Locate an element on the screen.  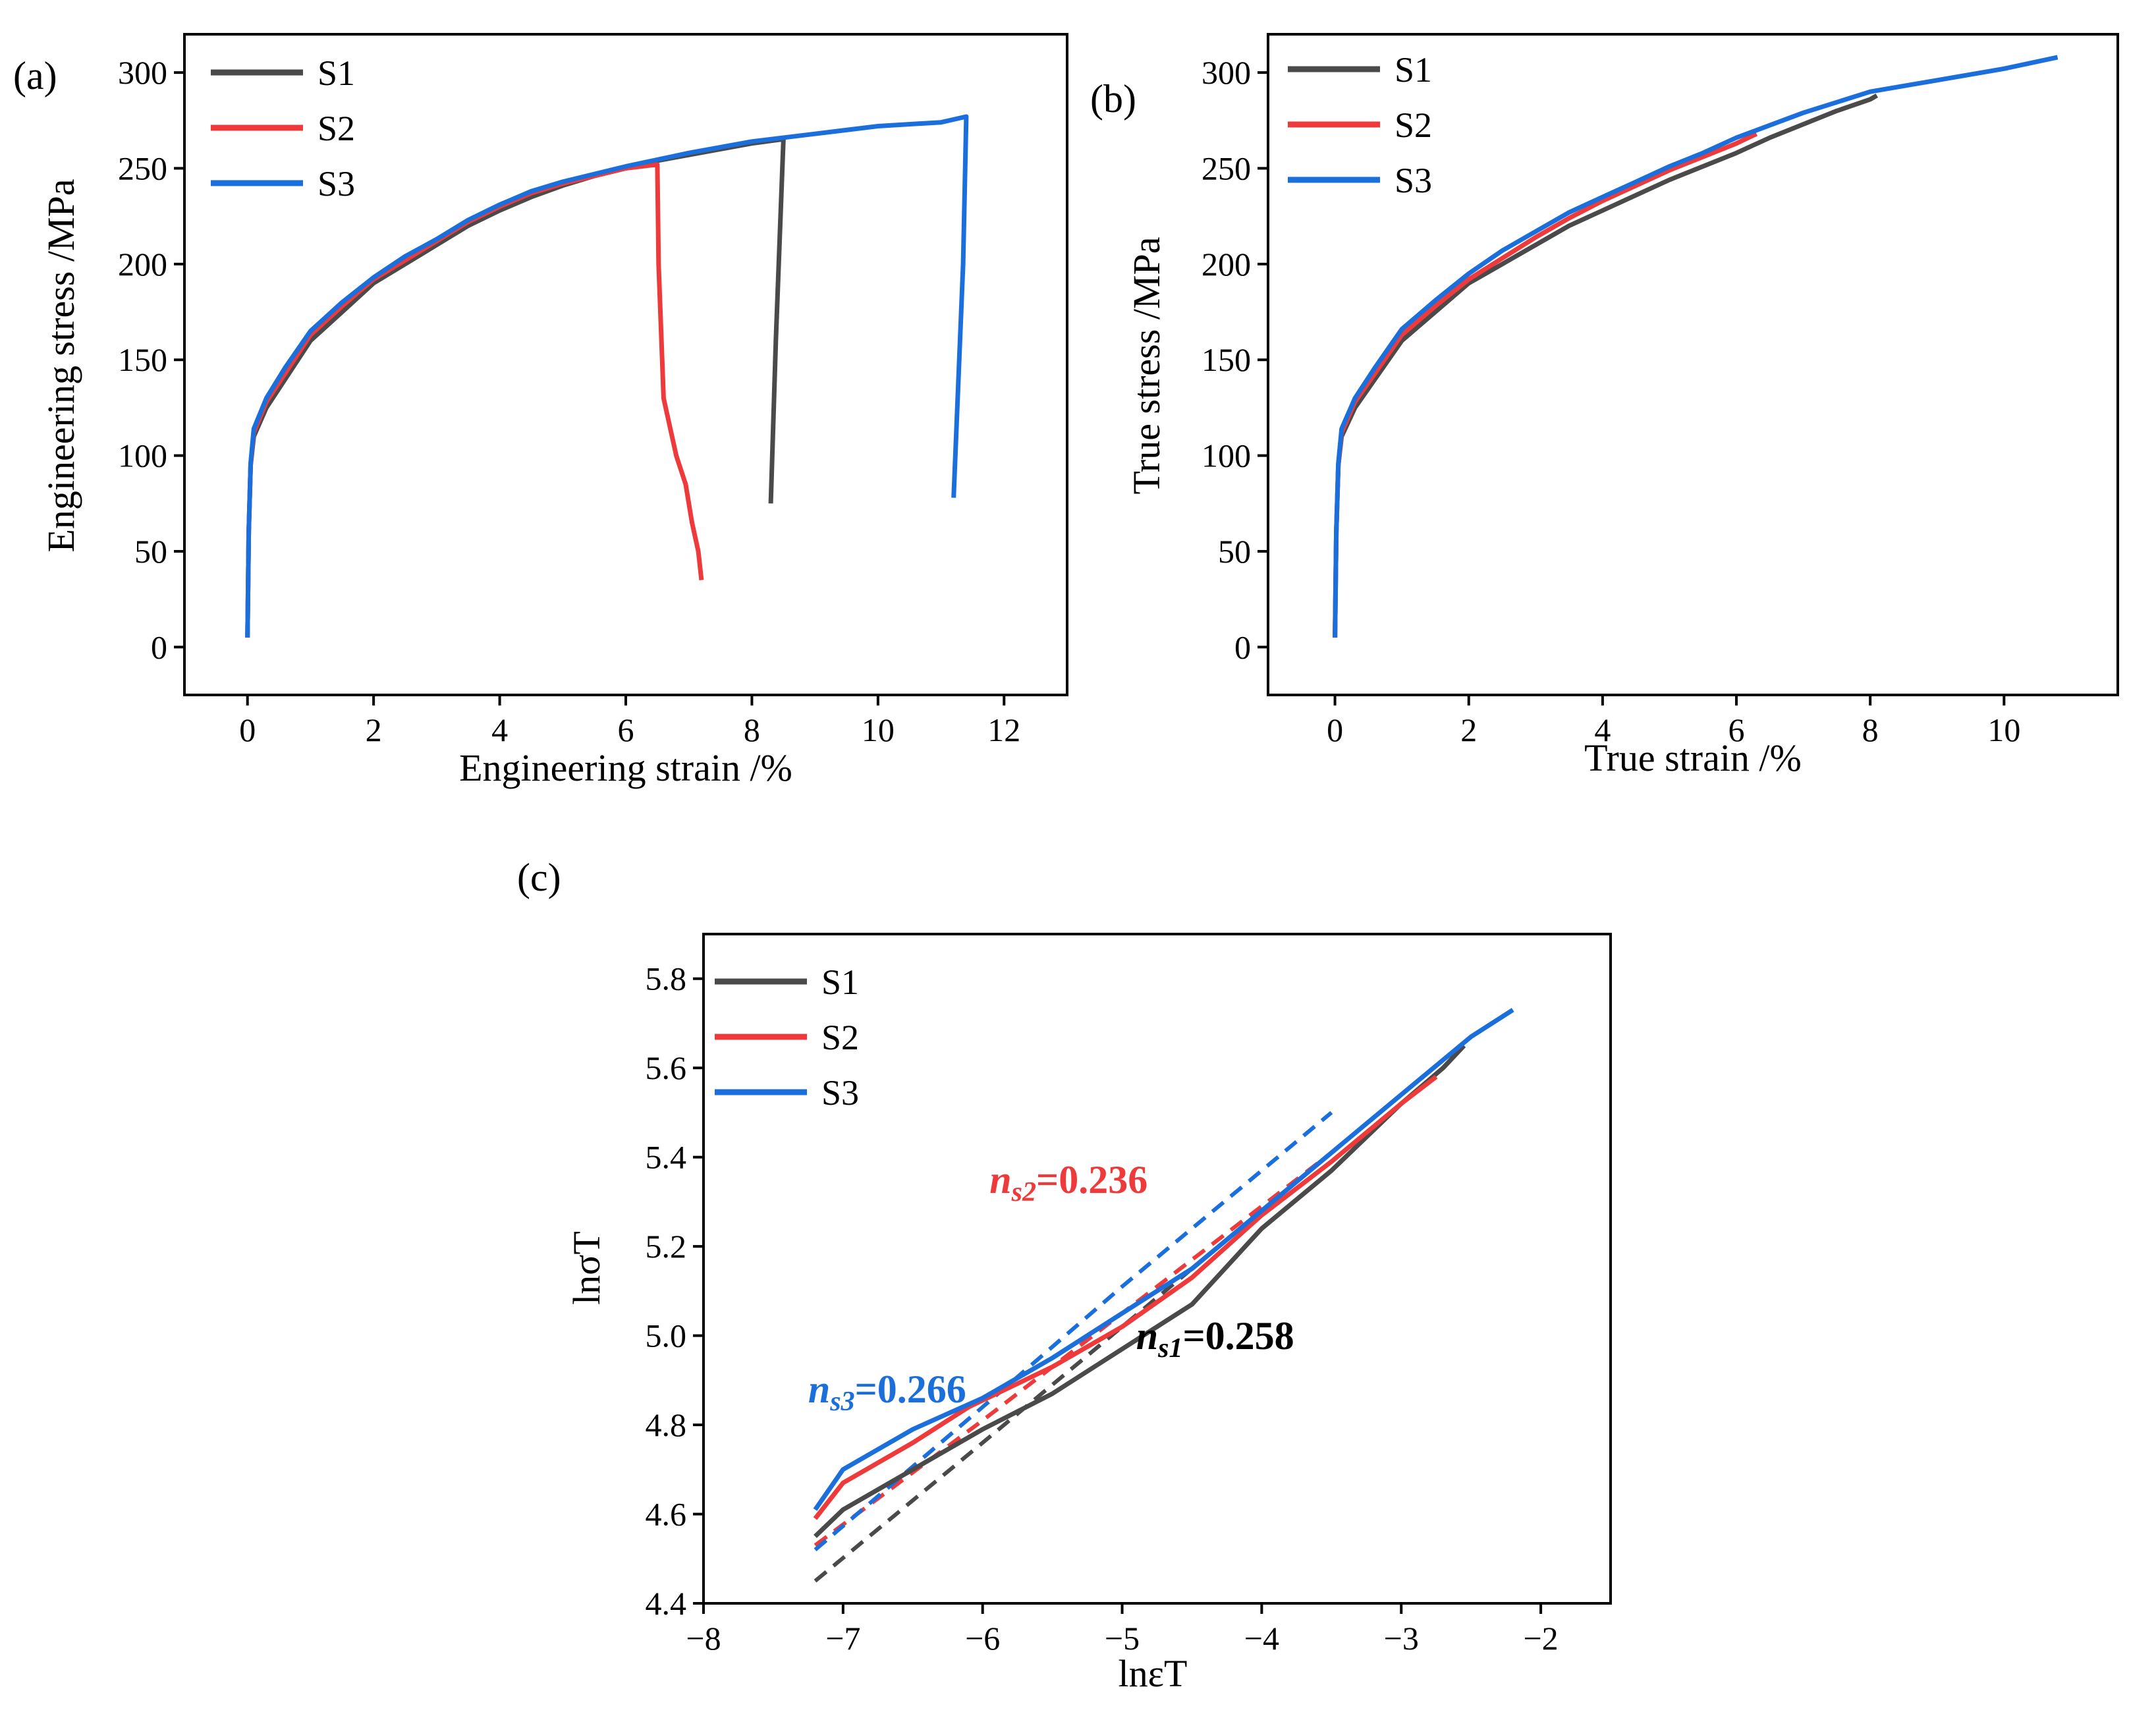
x-axis-title: Engineering strain /% is located at coordinates (625, 767).